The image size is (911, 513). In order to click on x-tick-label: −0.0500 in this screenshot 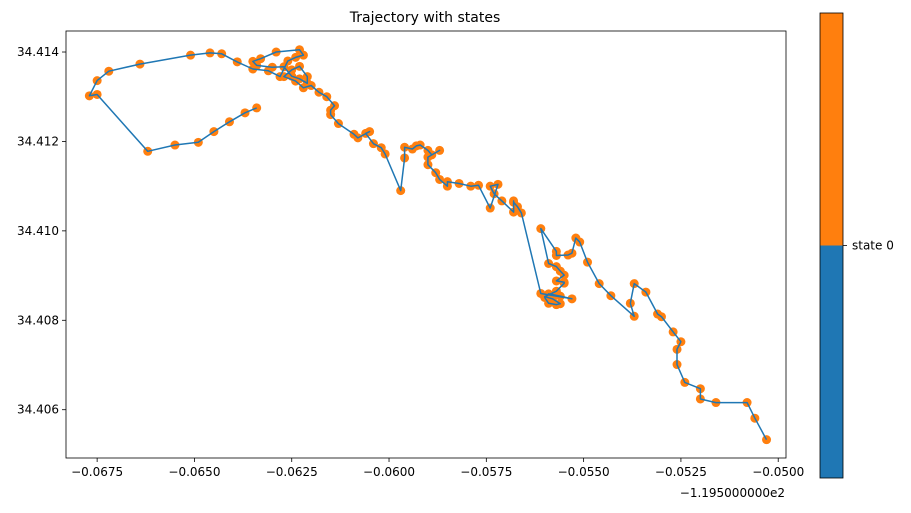, I will do `click(778, 472)`.